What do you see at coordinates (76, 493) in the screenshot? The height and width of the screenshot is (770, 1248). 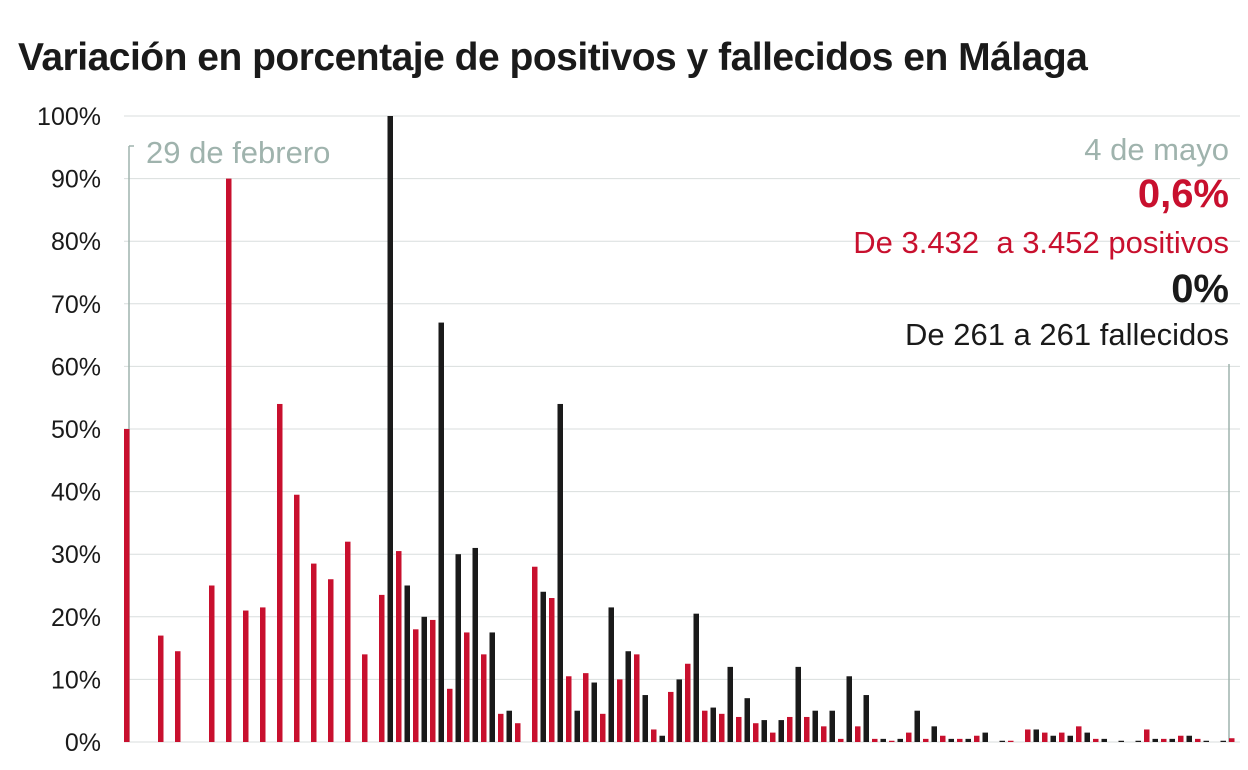 I see `y-tick-label: 40%` at bounding box center [76, 493].